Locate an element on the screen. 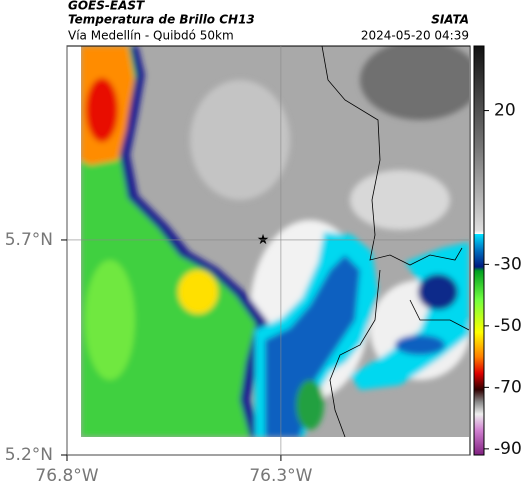  x-tick-label: 76.8°W is located at coordinates (66, 476).